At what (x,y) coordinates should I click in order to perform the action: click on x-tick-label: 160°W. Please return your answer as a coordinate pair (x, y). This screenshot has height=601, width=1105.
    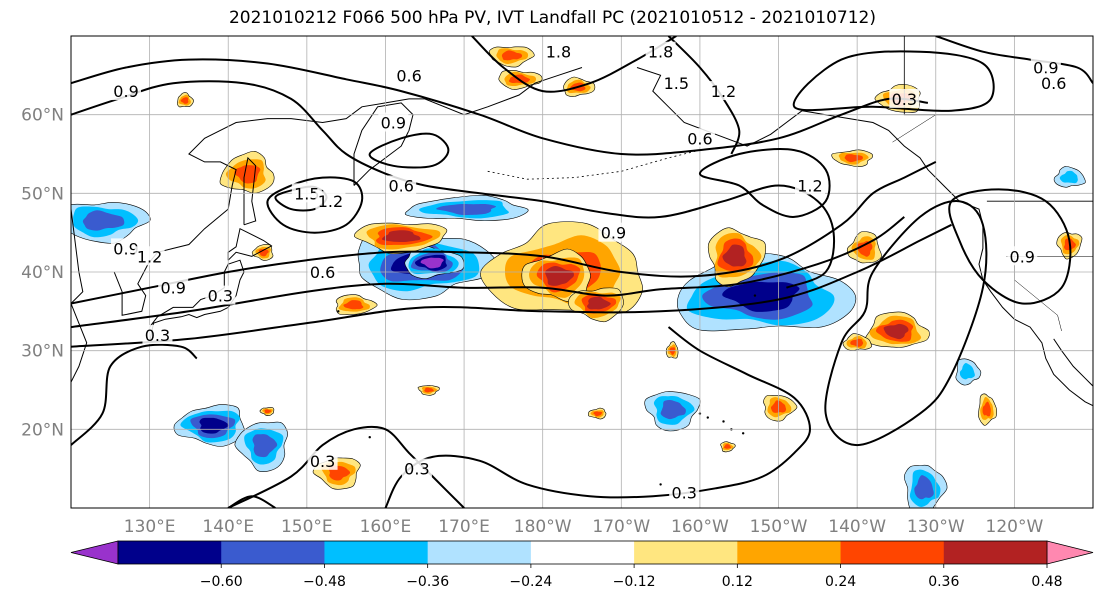
    Looking at the image, I should click on (700, 527).